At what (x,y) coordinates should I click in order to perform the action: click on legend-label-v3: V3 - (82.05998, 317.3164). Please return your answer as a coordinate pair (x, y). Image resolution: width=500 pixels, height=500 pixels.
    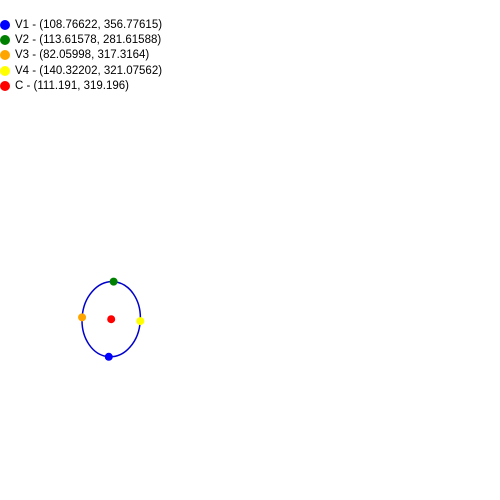
    Looking at the image, I should click on (82, 55).